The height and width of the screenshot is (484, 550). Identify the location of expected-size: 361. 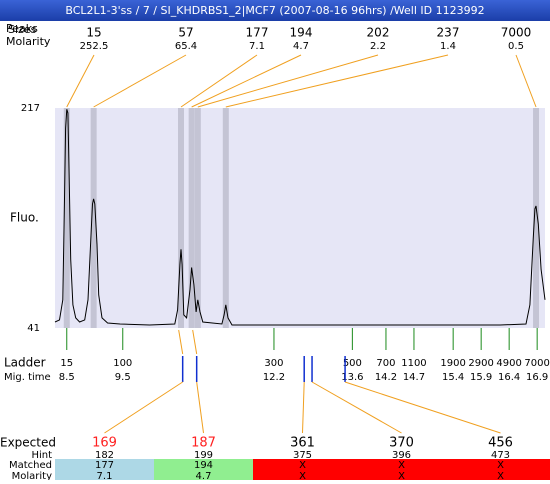
(302, 443).